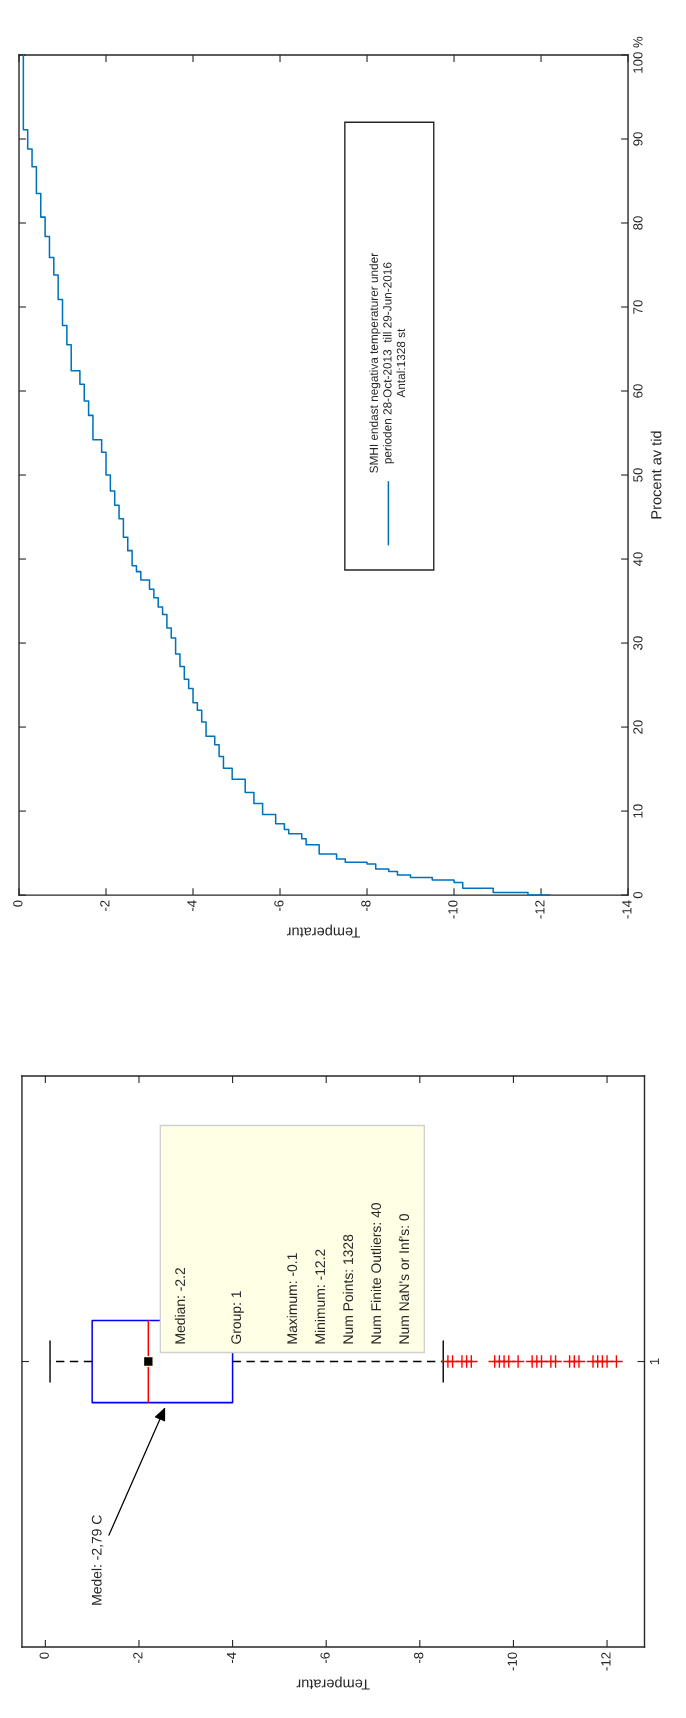  I want to click on y-axis-title: Procent av tid, so click(656, 475).